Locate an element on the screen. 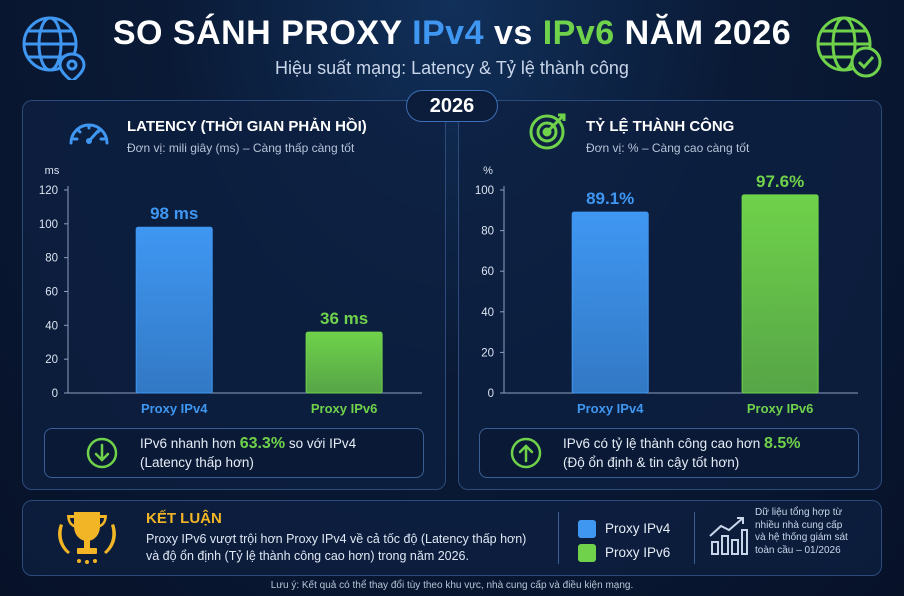 The height and width of the screenshot is (596, 904). latency-y-tick-label: 120 is located at coordinates (48, 191).